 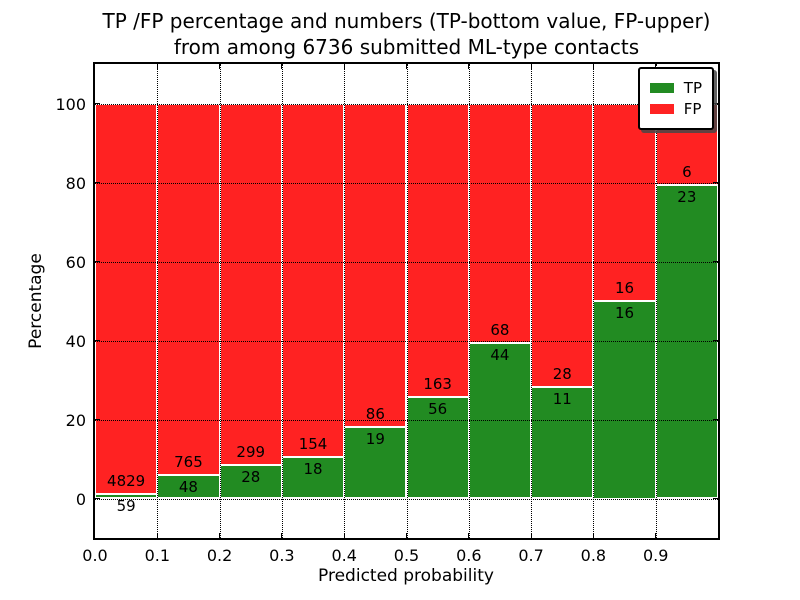 I want to click on y-tick-label: 0, so click(x=80, y=499).